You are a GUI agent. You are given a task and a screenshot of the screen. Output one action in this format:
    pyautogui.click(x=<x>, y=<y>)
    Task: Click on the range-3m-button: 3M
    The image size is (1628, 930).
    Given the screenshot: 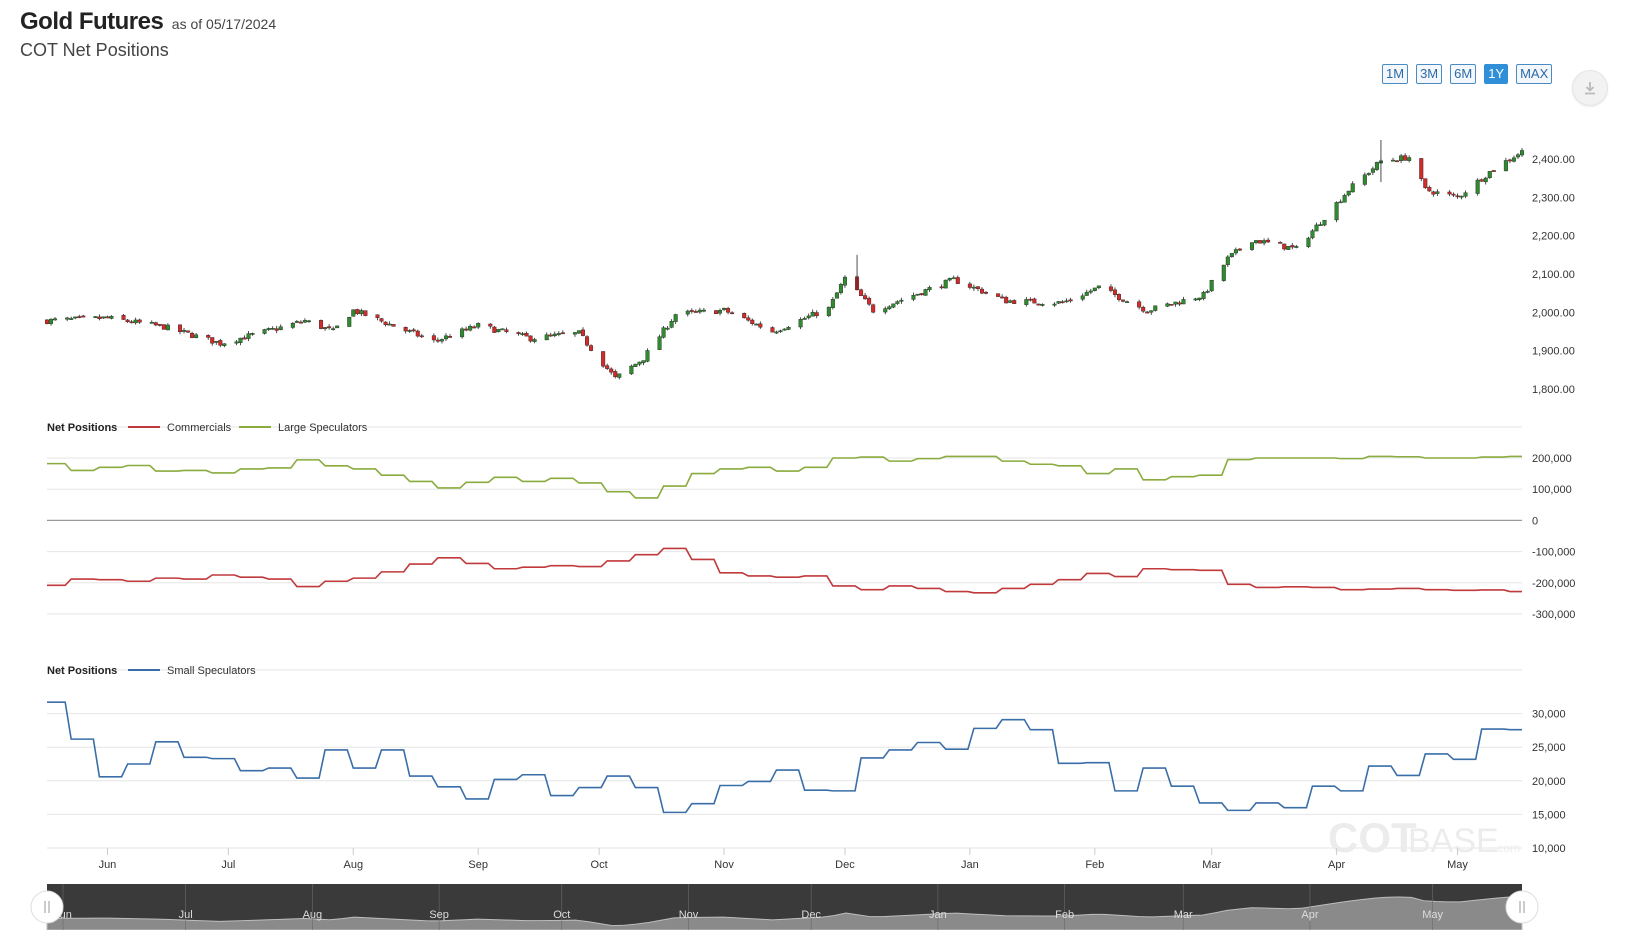 What is the action you would take?
    pyautogui.click(x=1429, y=74)
    